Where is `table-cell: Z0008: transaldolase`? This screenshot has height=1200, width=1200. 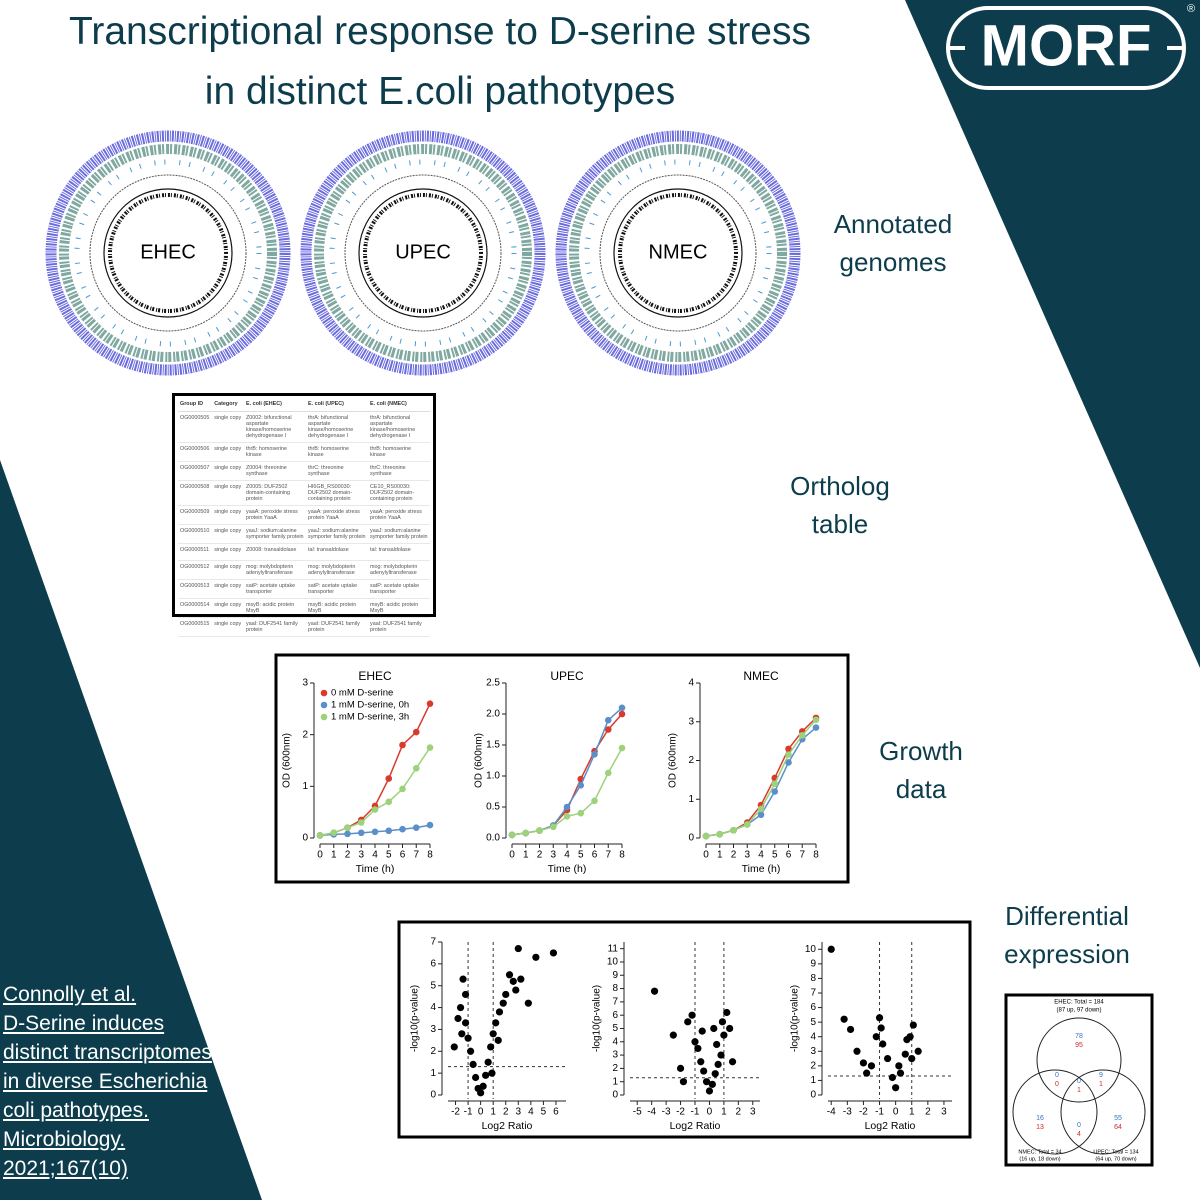
table-cell: Z0008: transaldolase is located at coordinates (275, 552).